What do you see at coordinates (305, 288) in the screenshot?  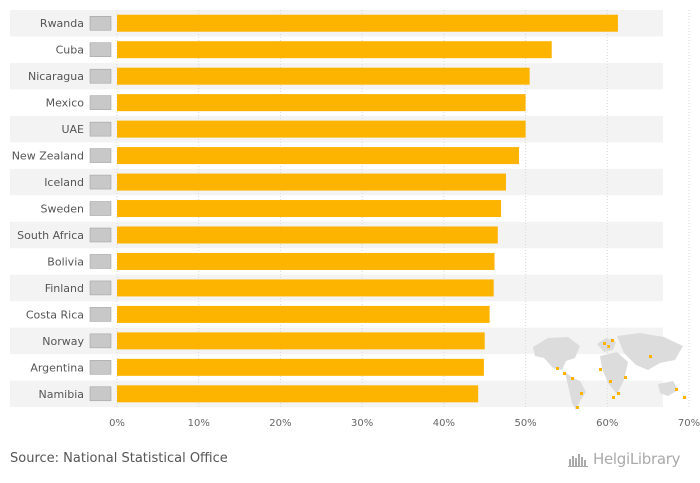 I see `bar-finland` at bounding box center [305, 288].